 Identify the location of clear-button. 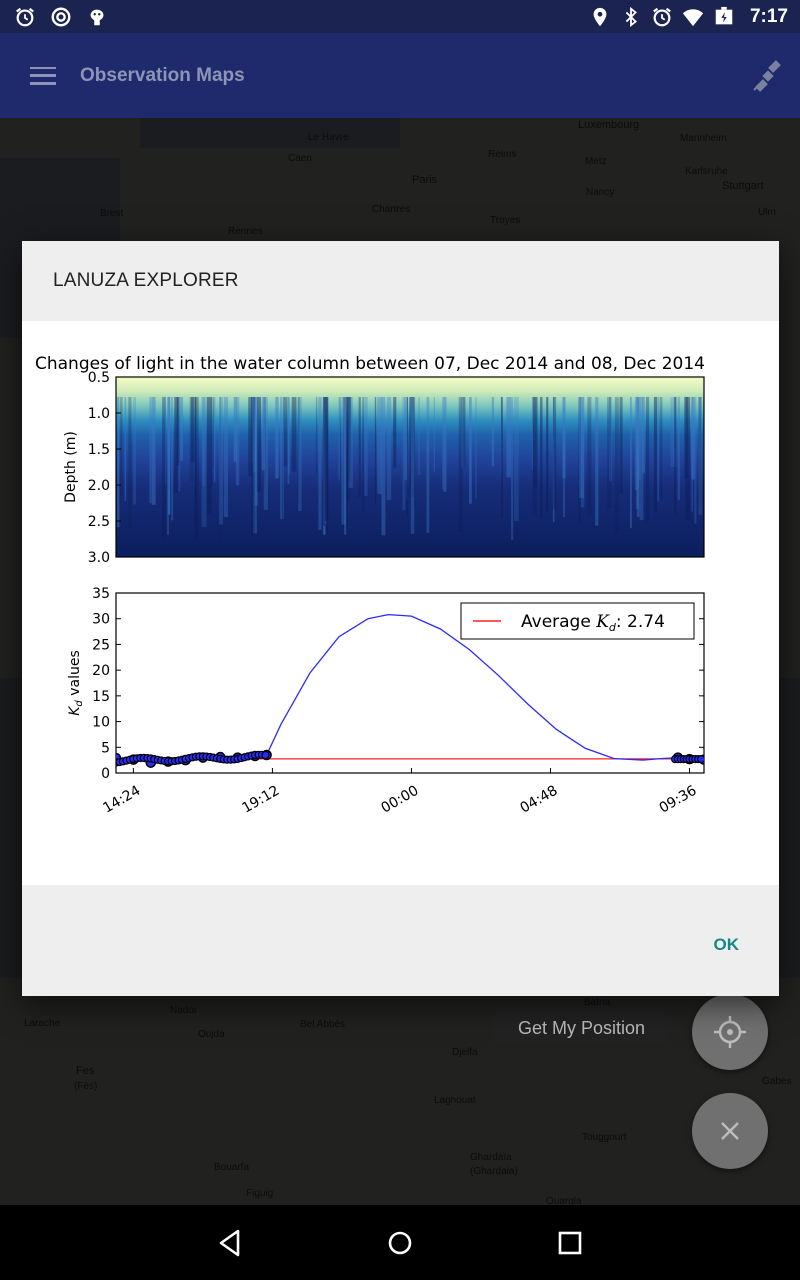
(730, 1131).